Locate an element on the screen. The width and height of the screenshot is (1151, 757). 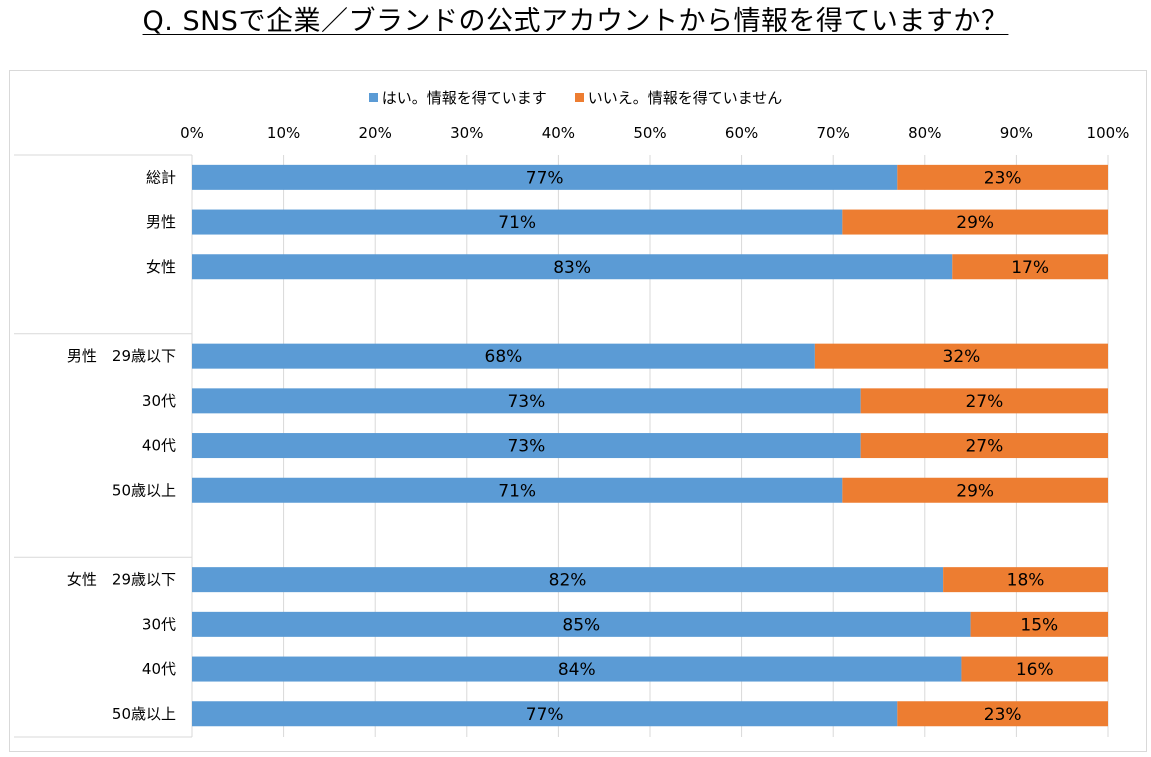
data-label-yes: 85% is located at coordinates (581, 625).